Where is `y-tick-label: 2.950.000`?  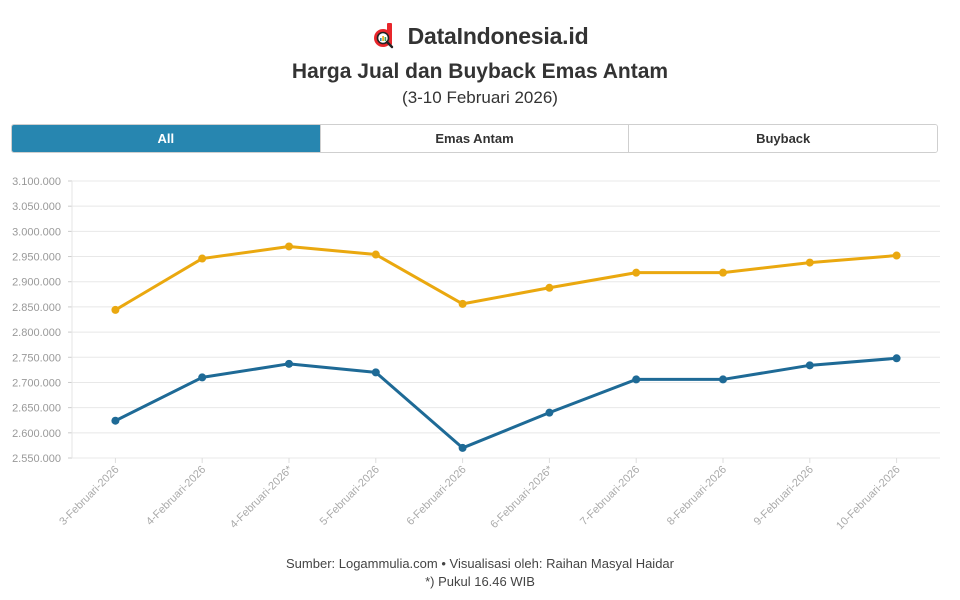 y-tick-label: 2.950.000 is located at coordinates (36, 258).